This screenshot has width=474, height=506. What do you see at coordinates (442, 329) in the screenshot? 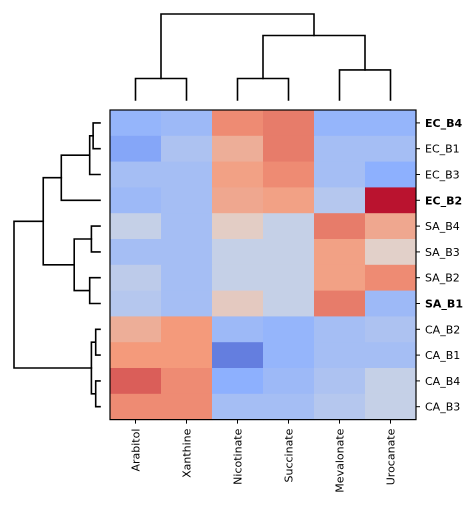
I see `row-label: CA_B2` at bounding box center [442, 329].